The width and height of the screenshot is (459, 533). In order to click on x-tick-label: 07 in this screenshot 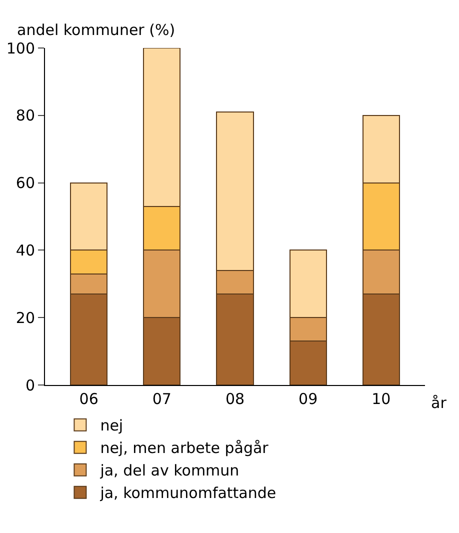, I will do `click(162, 399)`.